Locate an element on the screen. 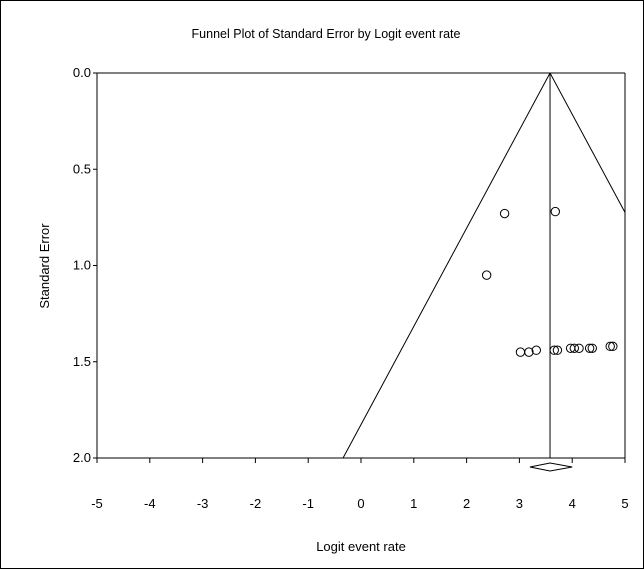 Image resolution: width=644 pixels, height=570 pixels. x-tick-label: 1 is located at coordinates (413, 503).